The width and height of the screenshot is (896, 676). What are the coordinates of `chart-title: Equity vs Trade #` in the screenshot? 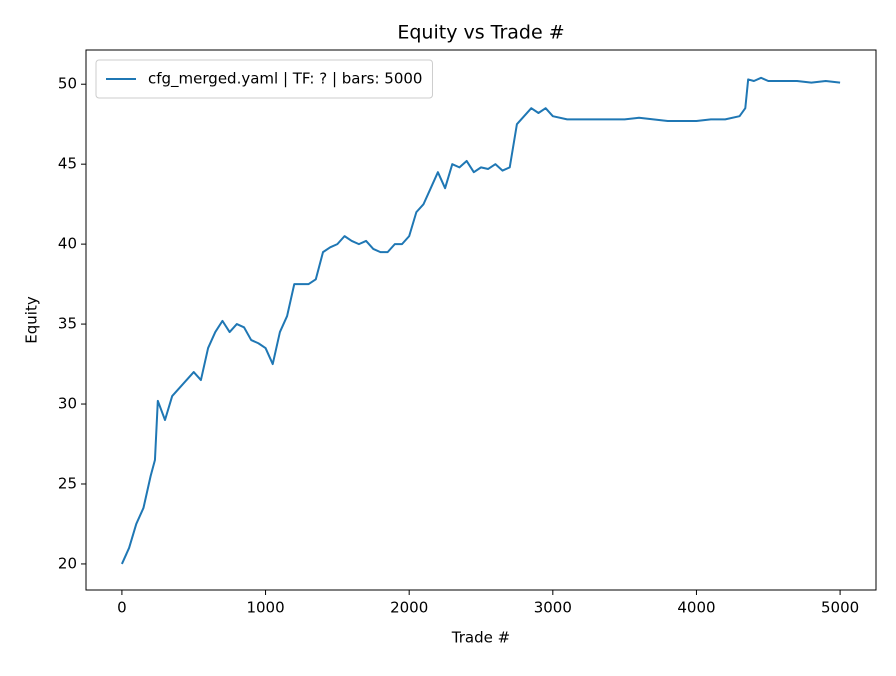 It's located at (480, 33).